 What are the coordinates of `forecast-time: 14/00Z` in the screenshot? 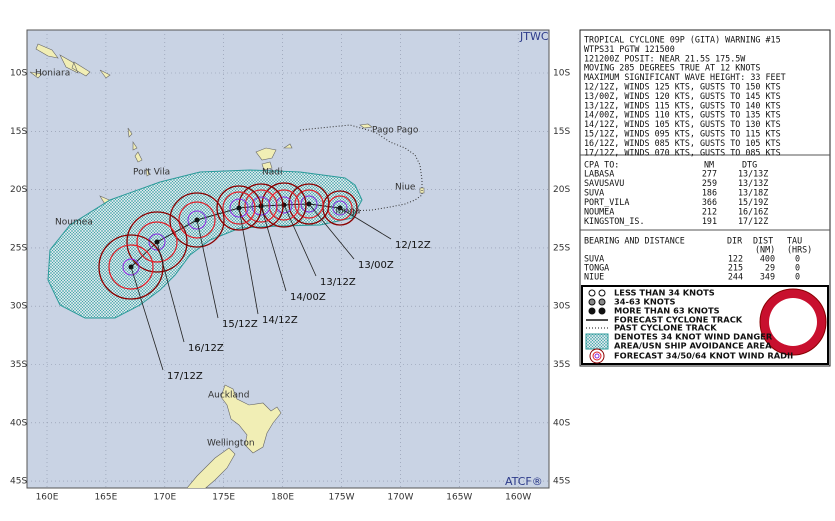 It's located at (308, 297).